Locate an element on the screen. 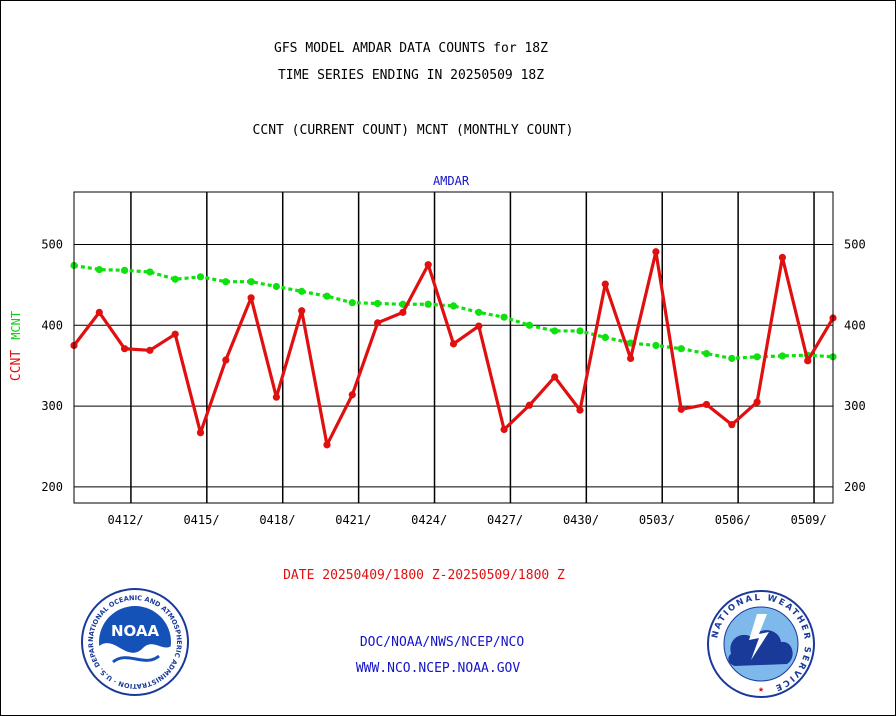  x-axis-label: DATE 20250409/1800 Z-20250509/1800 Z is located at coordinates (424, 575).